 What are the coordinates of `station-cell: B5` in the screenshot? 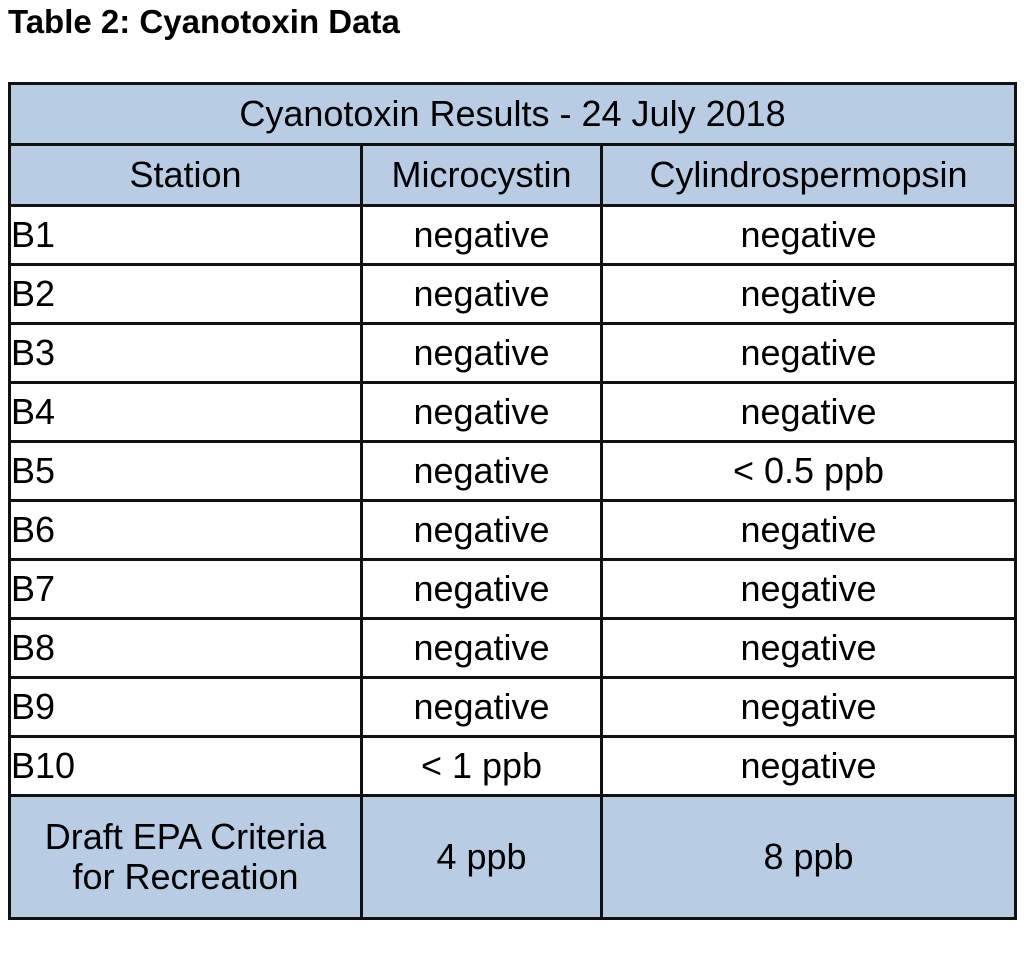 It's located at (185, 471).